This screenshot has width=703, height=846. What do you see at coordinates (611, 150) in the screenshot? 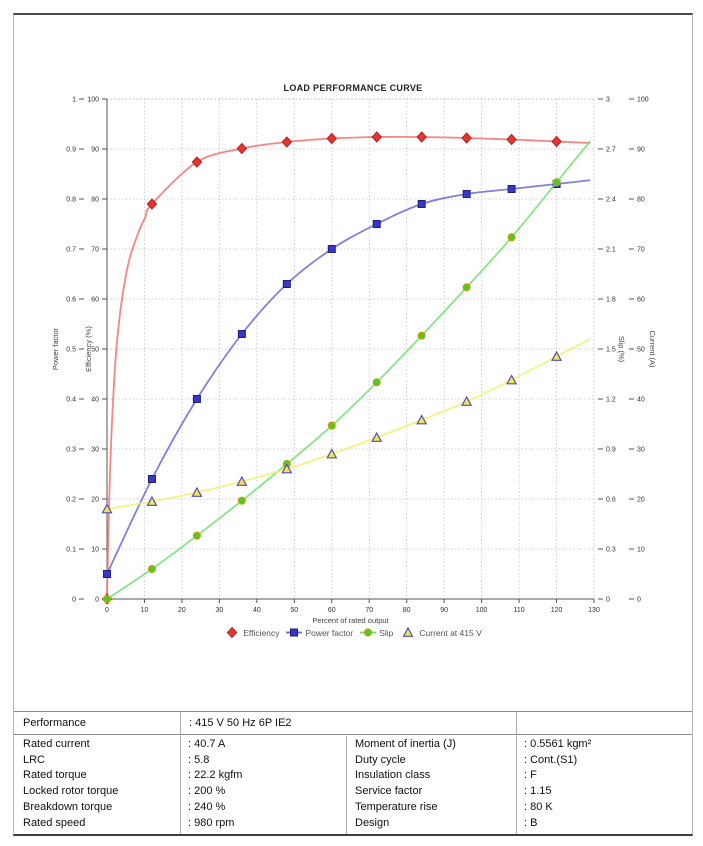
I see `svg-text: 2.7` at bounding box center [611, 150].